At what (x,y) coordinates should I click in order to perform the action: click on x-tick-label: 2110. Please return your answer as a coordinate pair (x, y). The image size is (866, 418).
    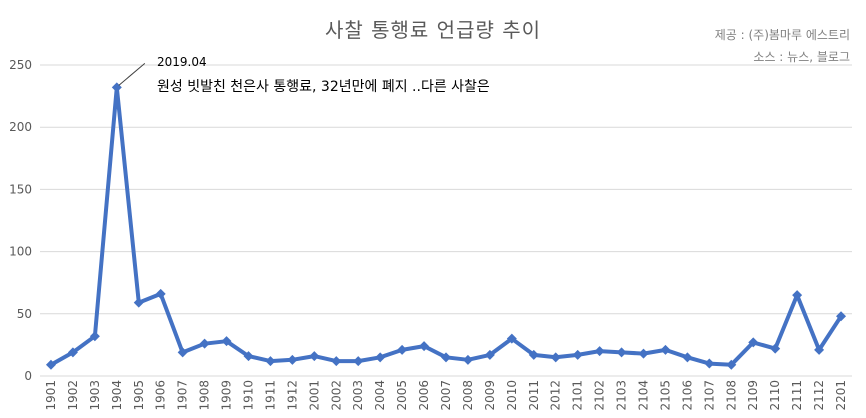
    Looking at the image, I should click on (775, 395).